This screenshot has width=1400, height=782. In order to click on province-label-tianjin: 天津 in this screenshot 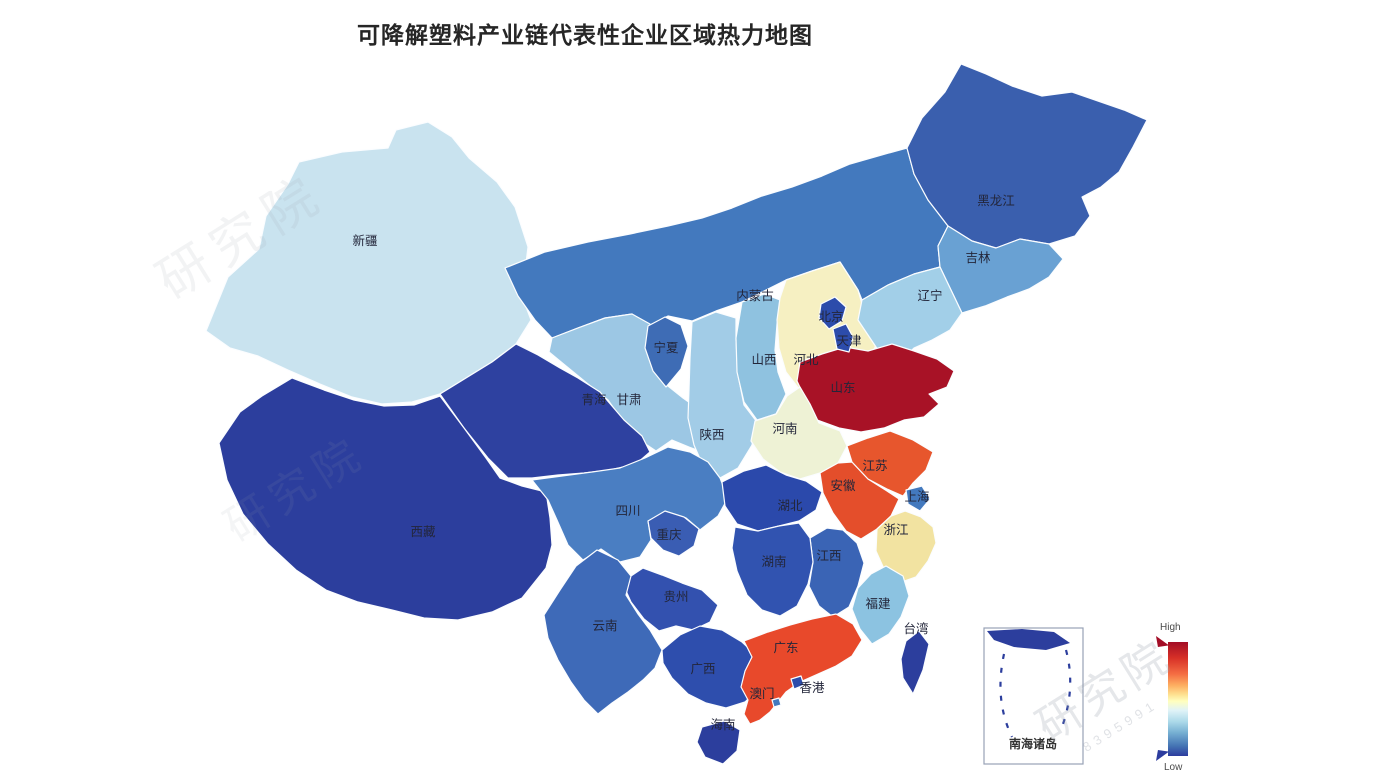, I will do `click(848, 341)`.